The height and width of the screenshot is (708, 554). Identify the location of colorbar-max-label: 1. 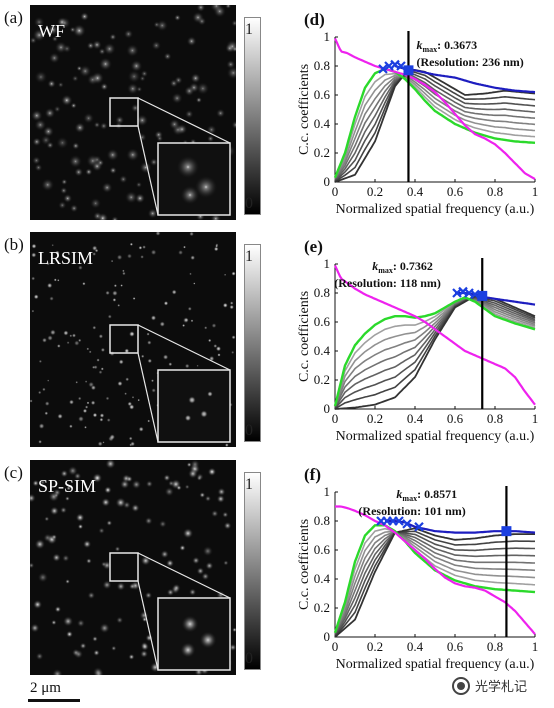
(249, 484).